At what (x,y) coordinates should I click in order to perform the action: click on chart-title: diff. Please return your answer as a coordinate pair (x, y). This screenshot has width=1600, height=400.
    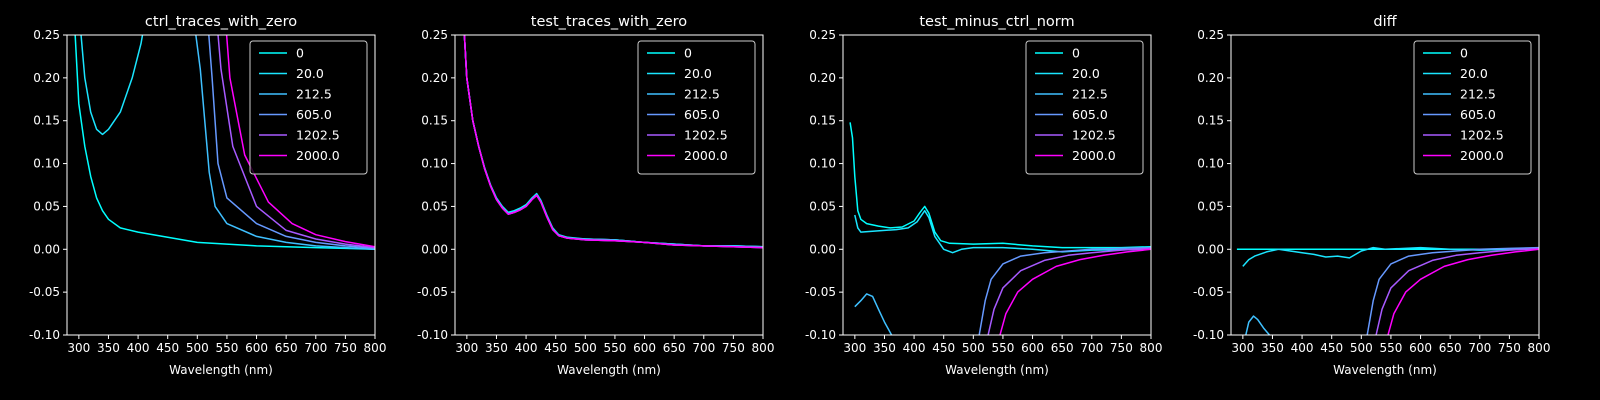
    Looking at the image, I should click on (1385, 22).